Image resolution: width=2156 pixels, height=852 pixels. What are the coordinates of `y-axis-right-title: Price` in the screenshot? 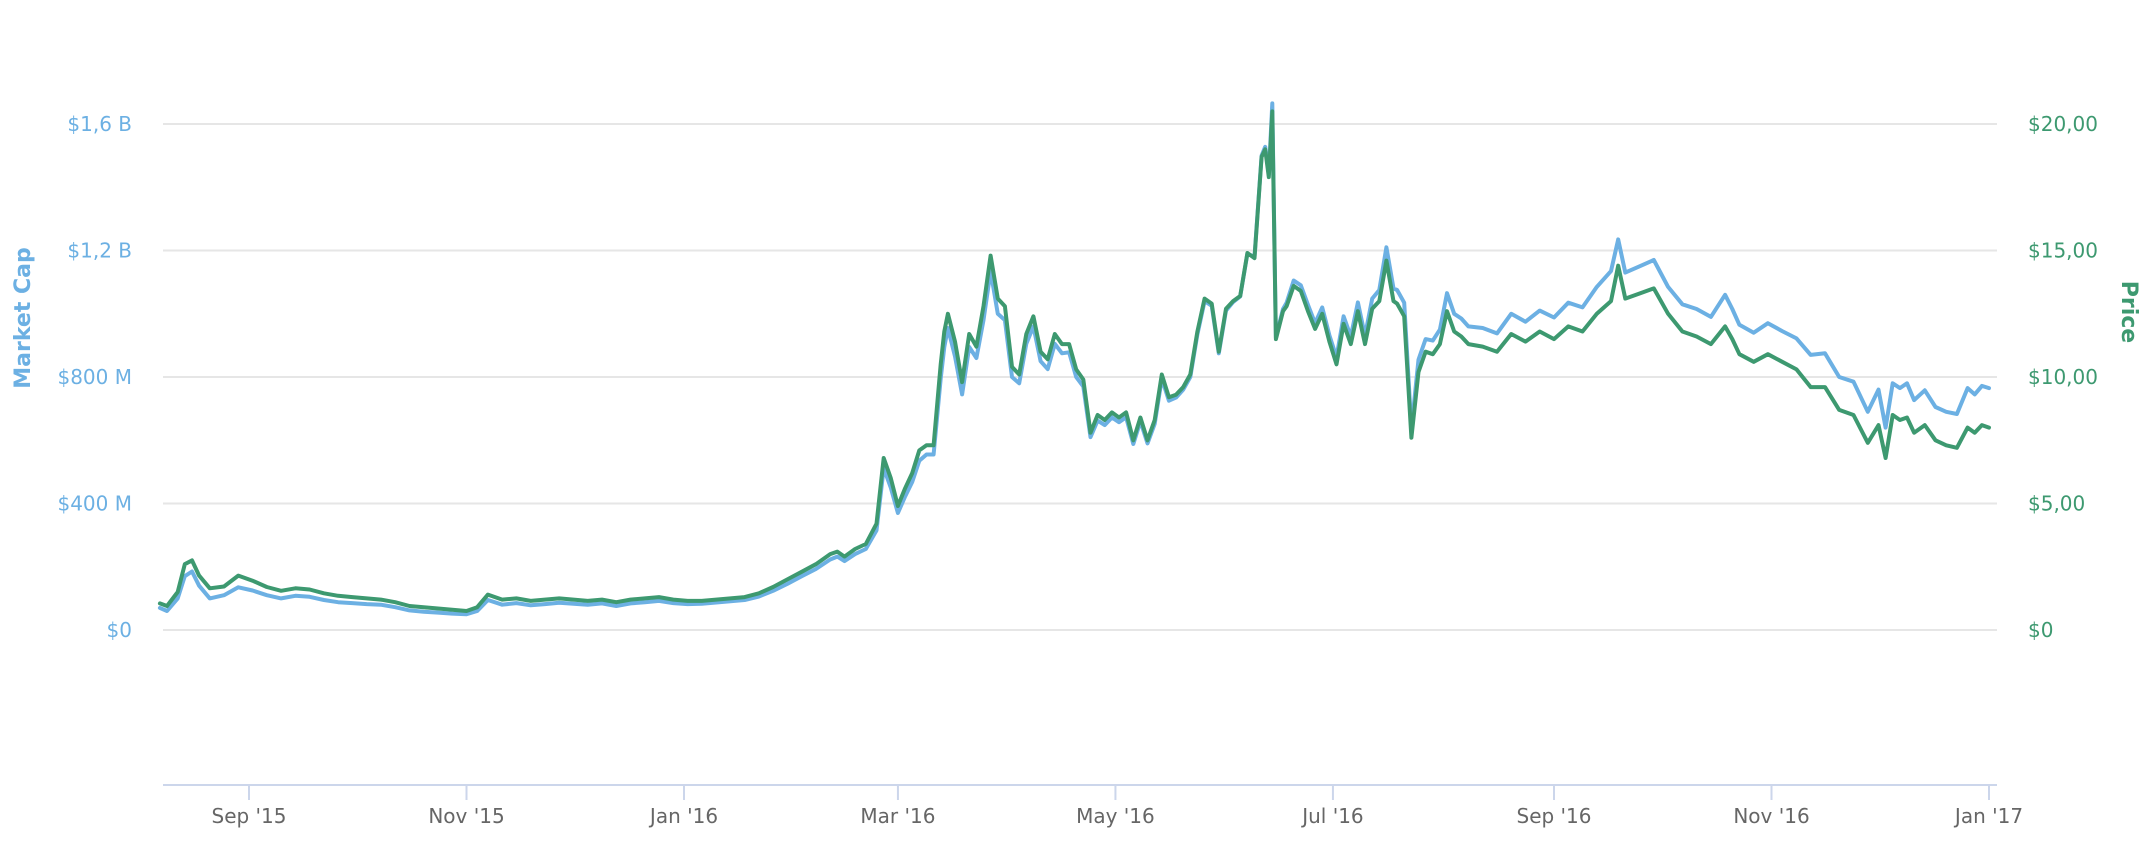 It's located at (2128, 312).